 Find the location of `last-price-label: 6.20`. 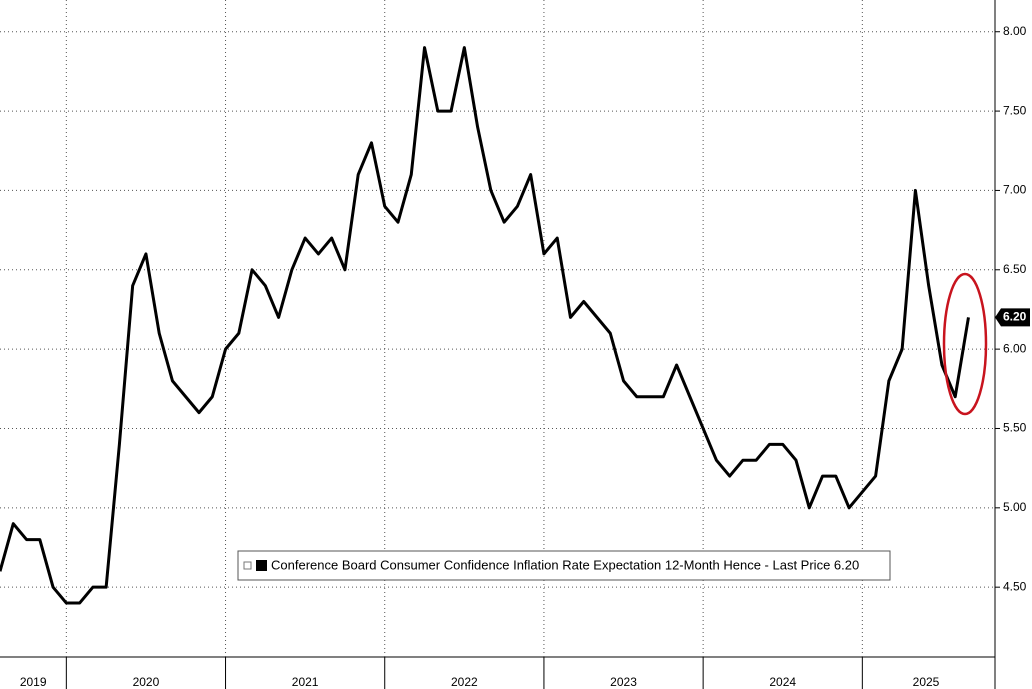

last-price-label: 6.20 is located at coordinates (1015, 317).